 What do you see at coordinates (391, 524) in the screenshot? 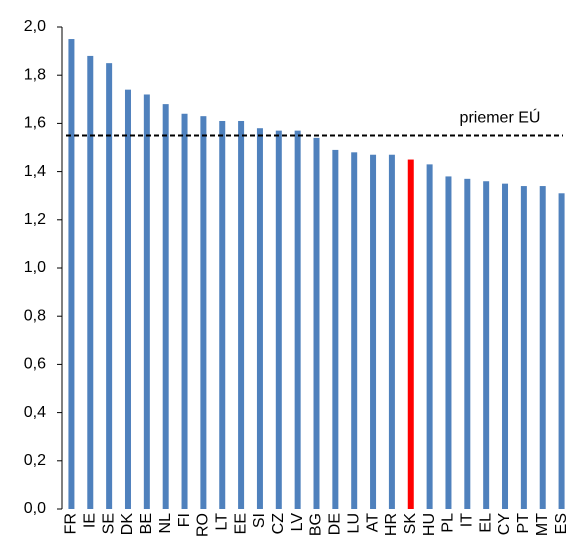
I see `x-tick-label: HR` at bounding box center [391, 524].